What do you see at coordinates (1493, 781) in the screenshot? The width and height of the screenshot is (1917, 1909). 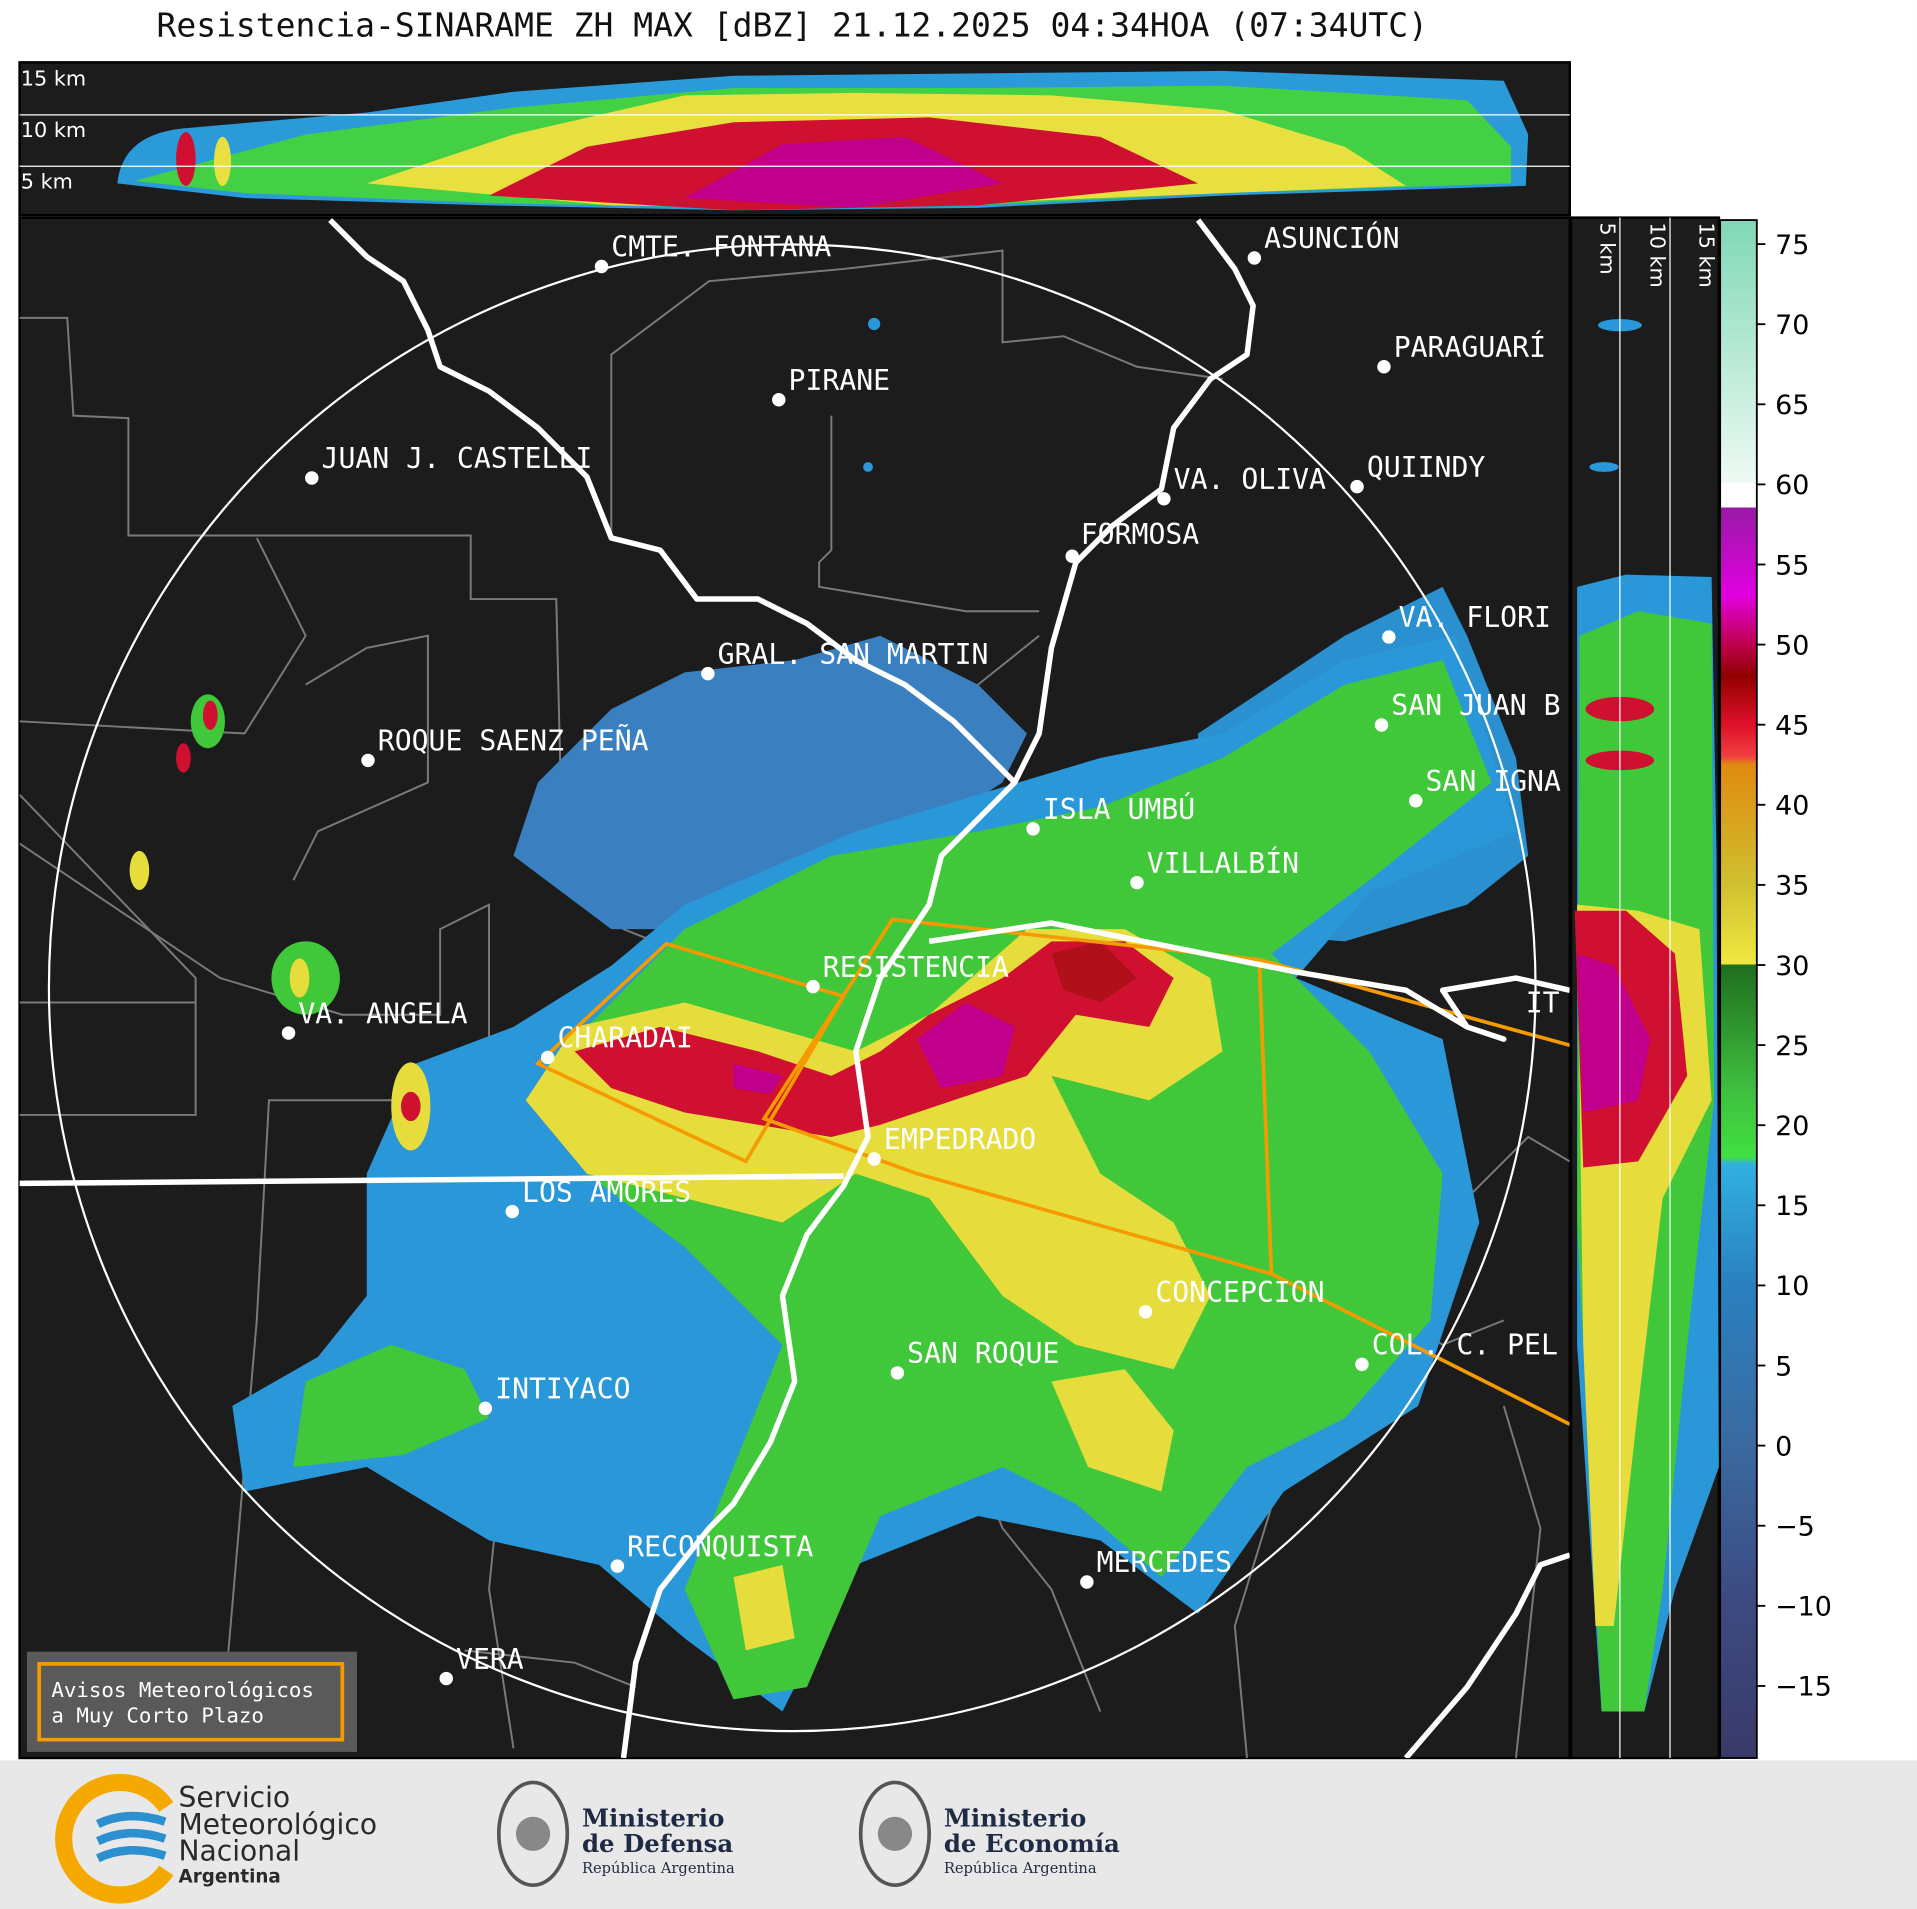 I see `place-label: SAN IGNA` at bounding box center [1493, 781].